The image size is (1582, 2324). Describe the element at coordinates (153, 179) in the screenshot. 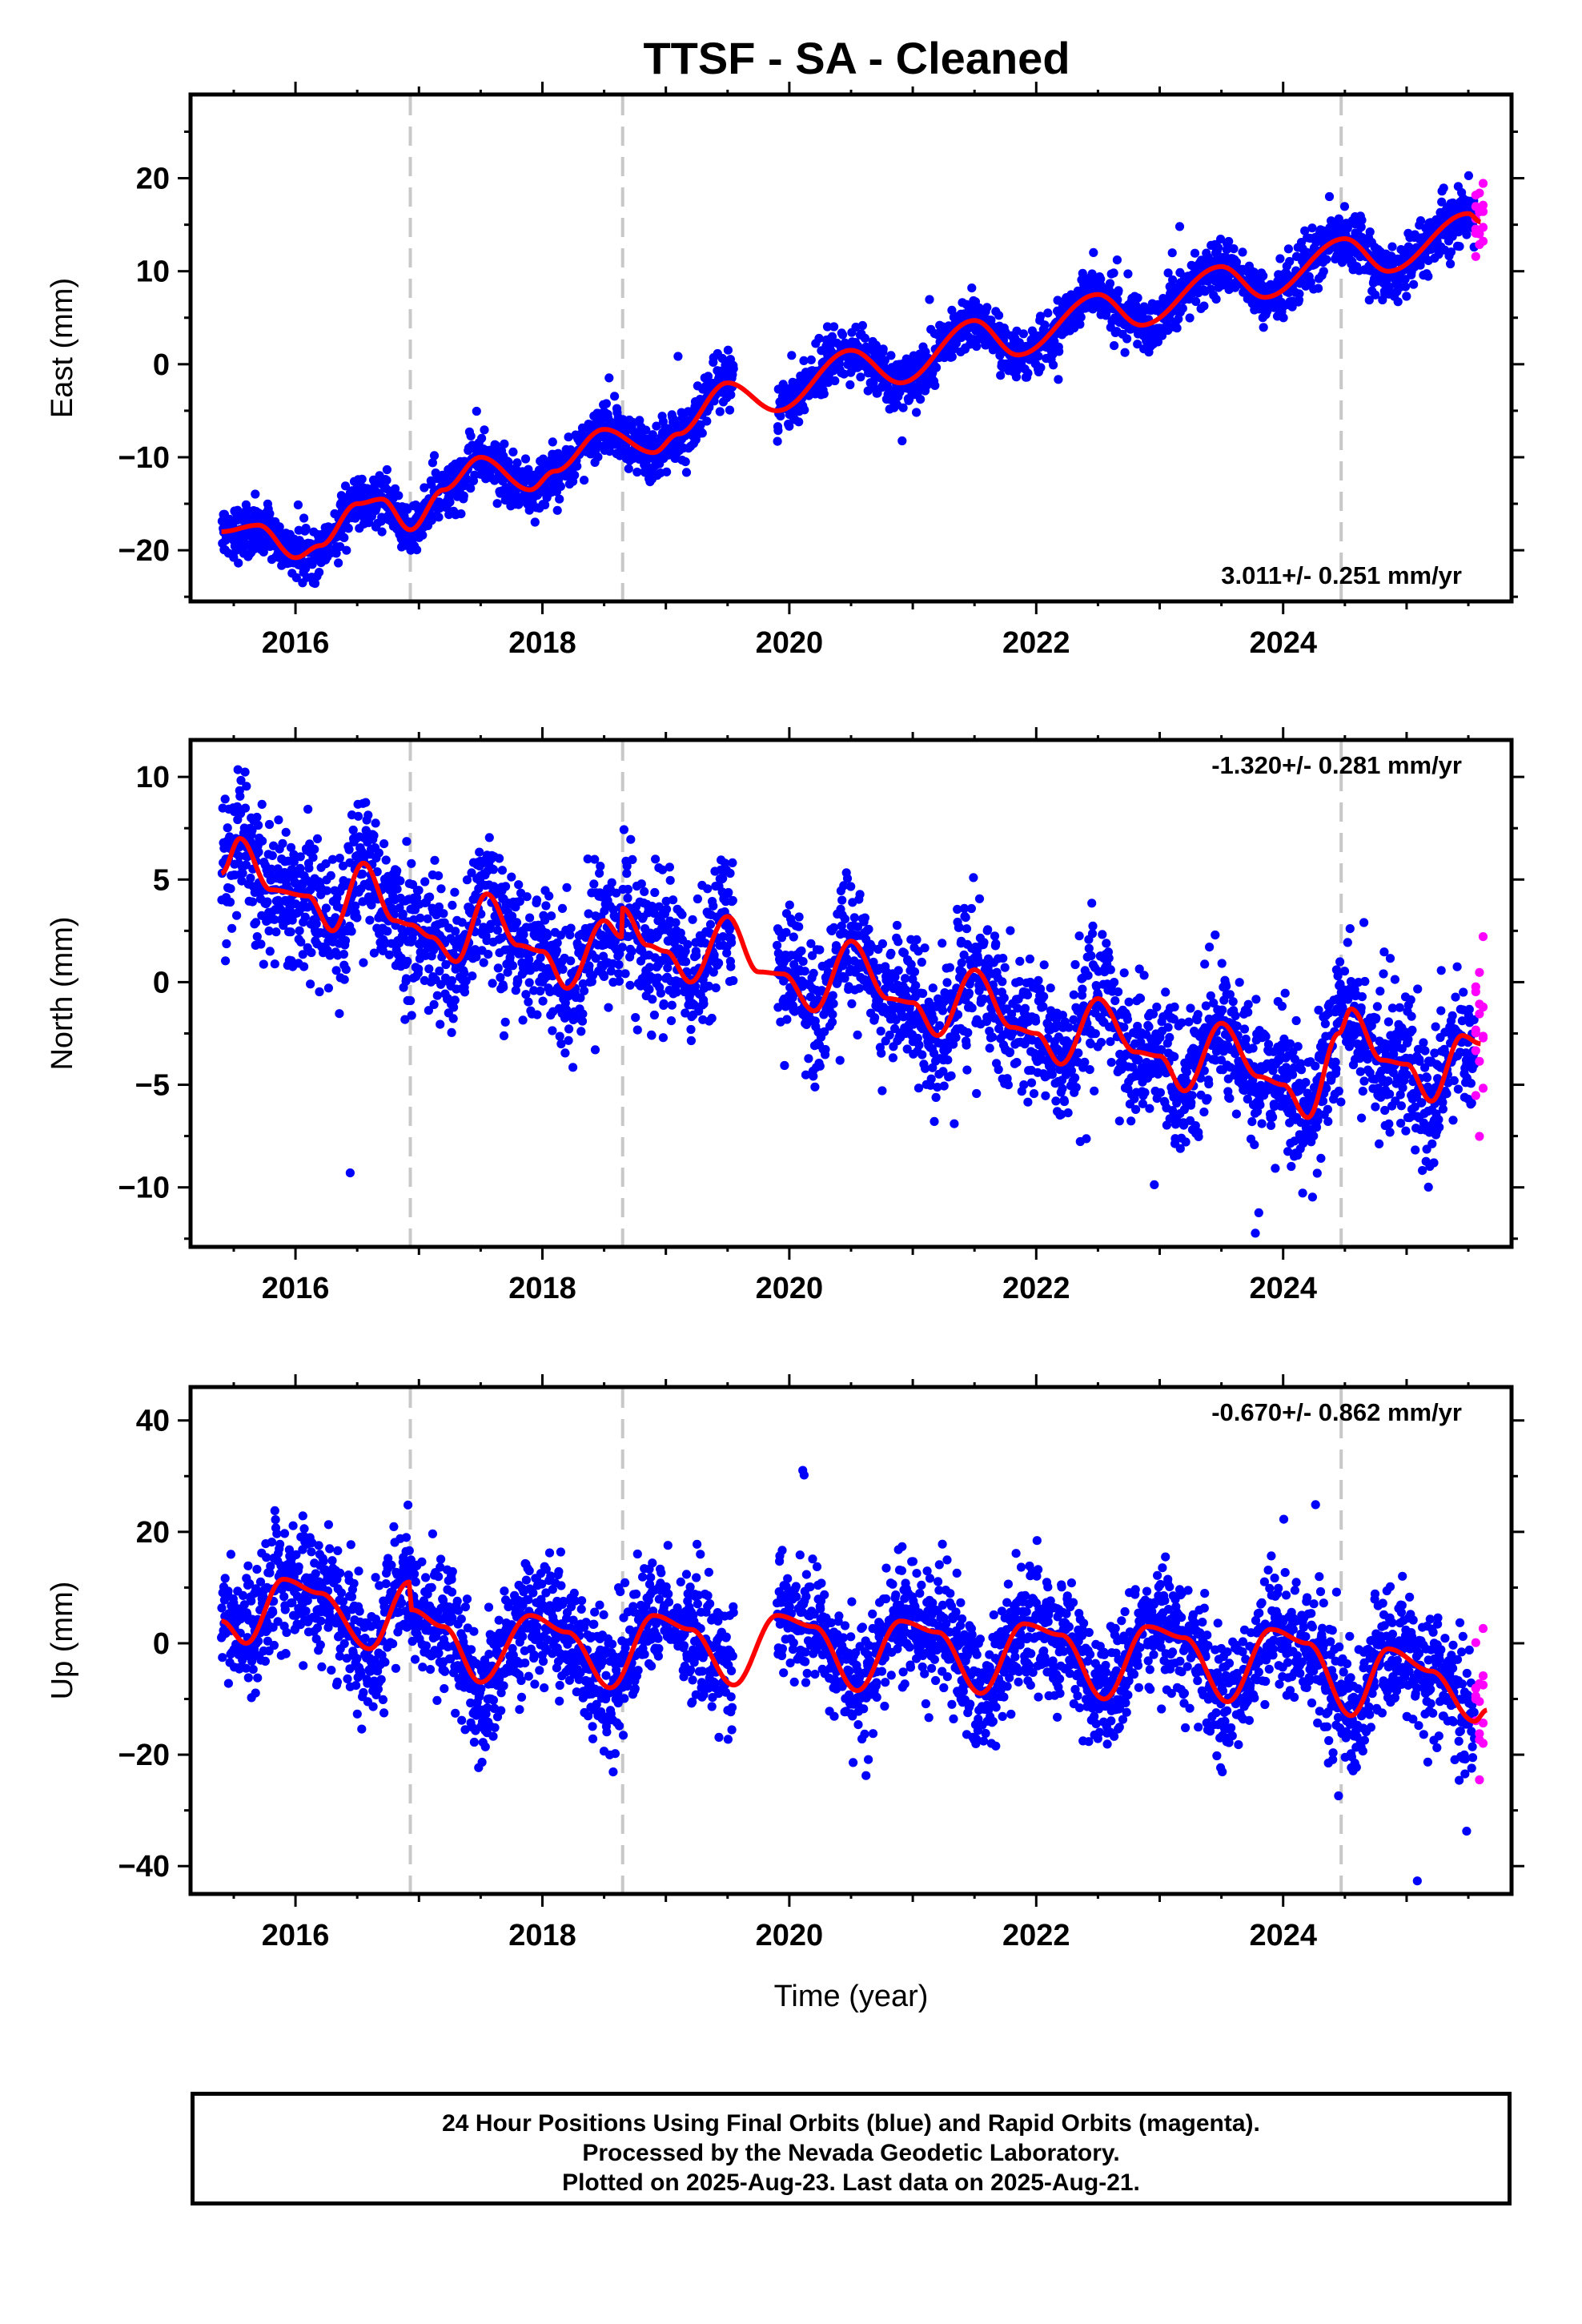

I see `y-tick-label: 20` at that location.